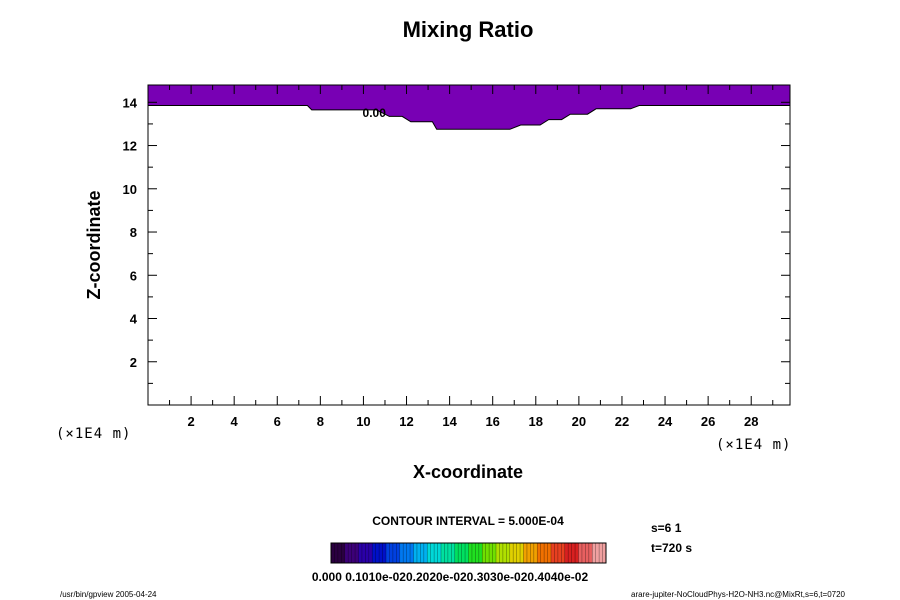 This screenshot has height=600, width=900. I want to click on y-axis-tick-labels: 2 4 6 8 10 12 14, so click(130, 232).